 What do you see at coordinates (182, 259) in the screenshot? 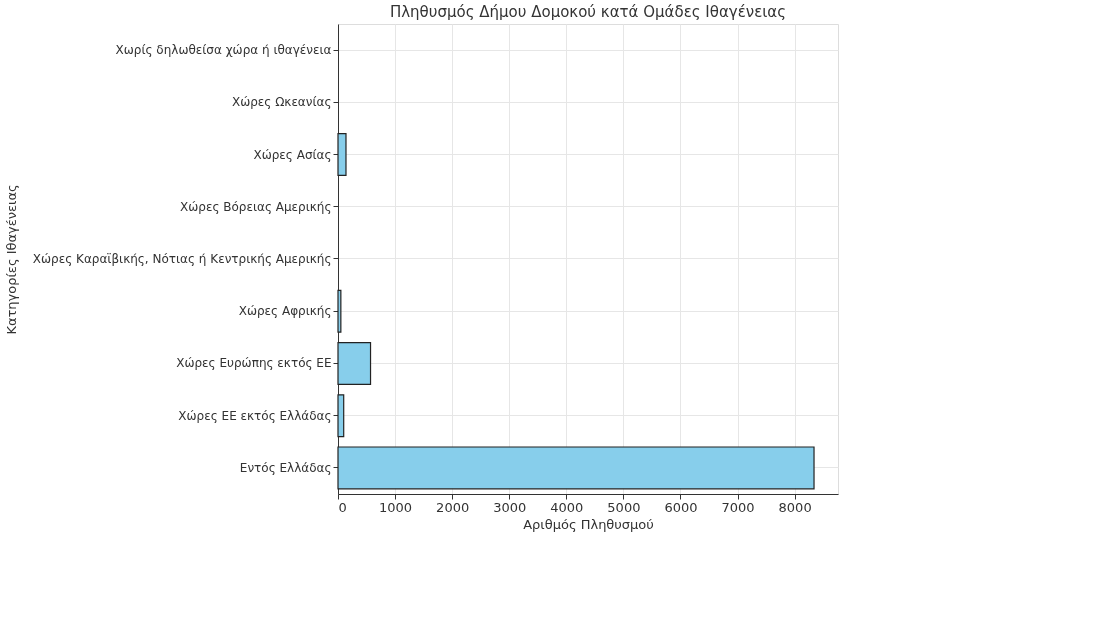
I see `y-tick-label: Χώρες Καραϊβικής, Νότιας ή Κεντρικής Αμερικής` at bounding box center [182, 259].